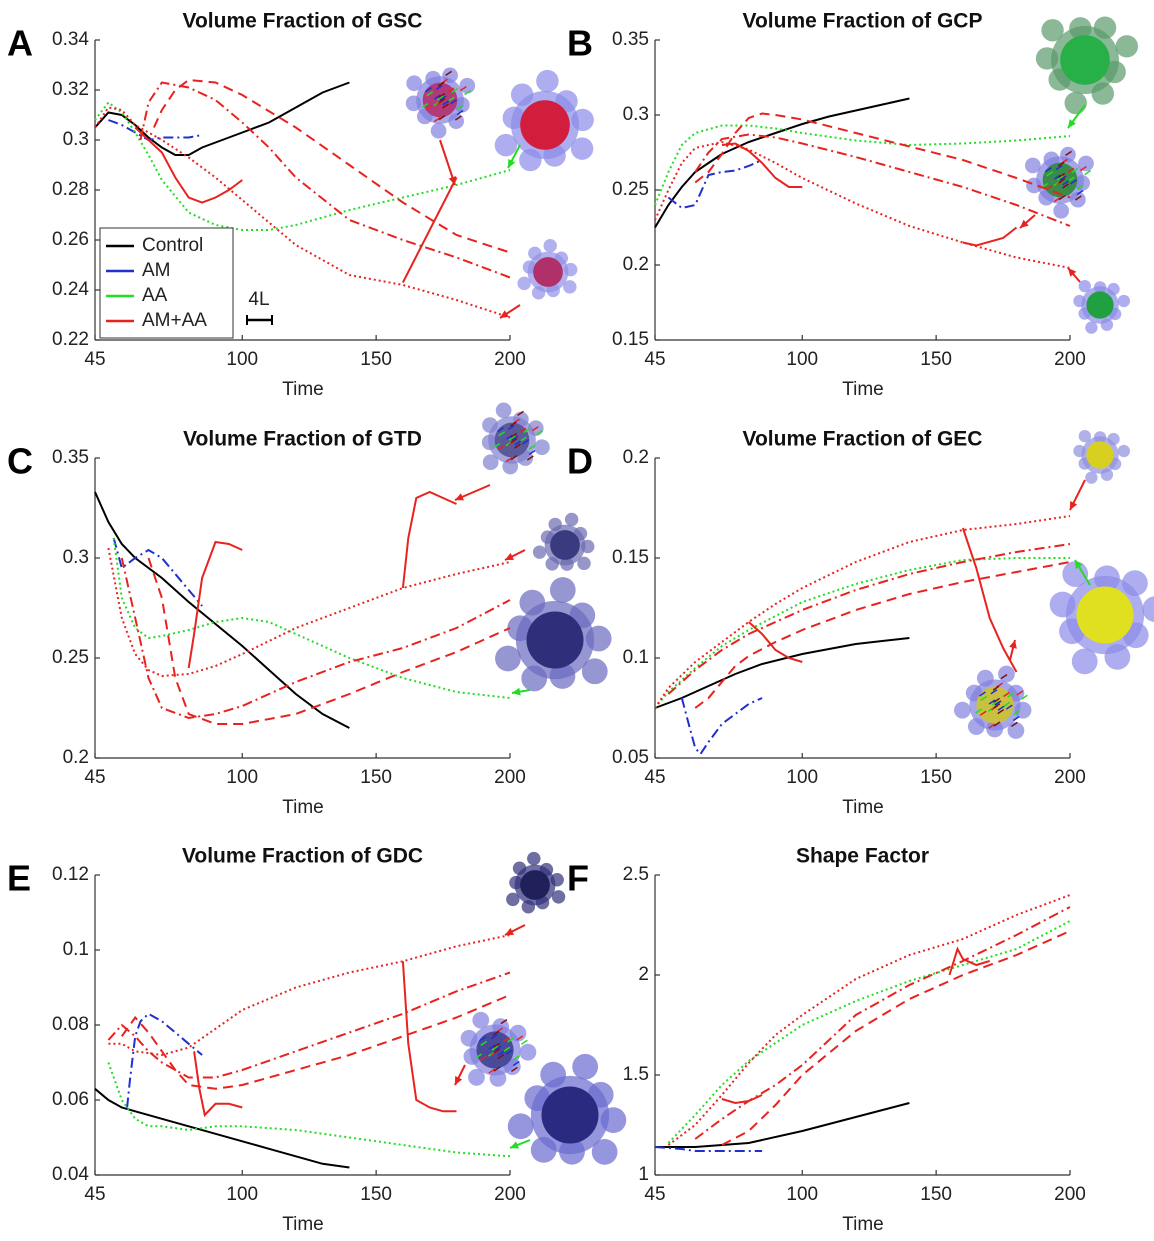 The image size is (1154, 1241). I want to click on y-tick-label: 0.1, so click(76, 949).